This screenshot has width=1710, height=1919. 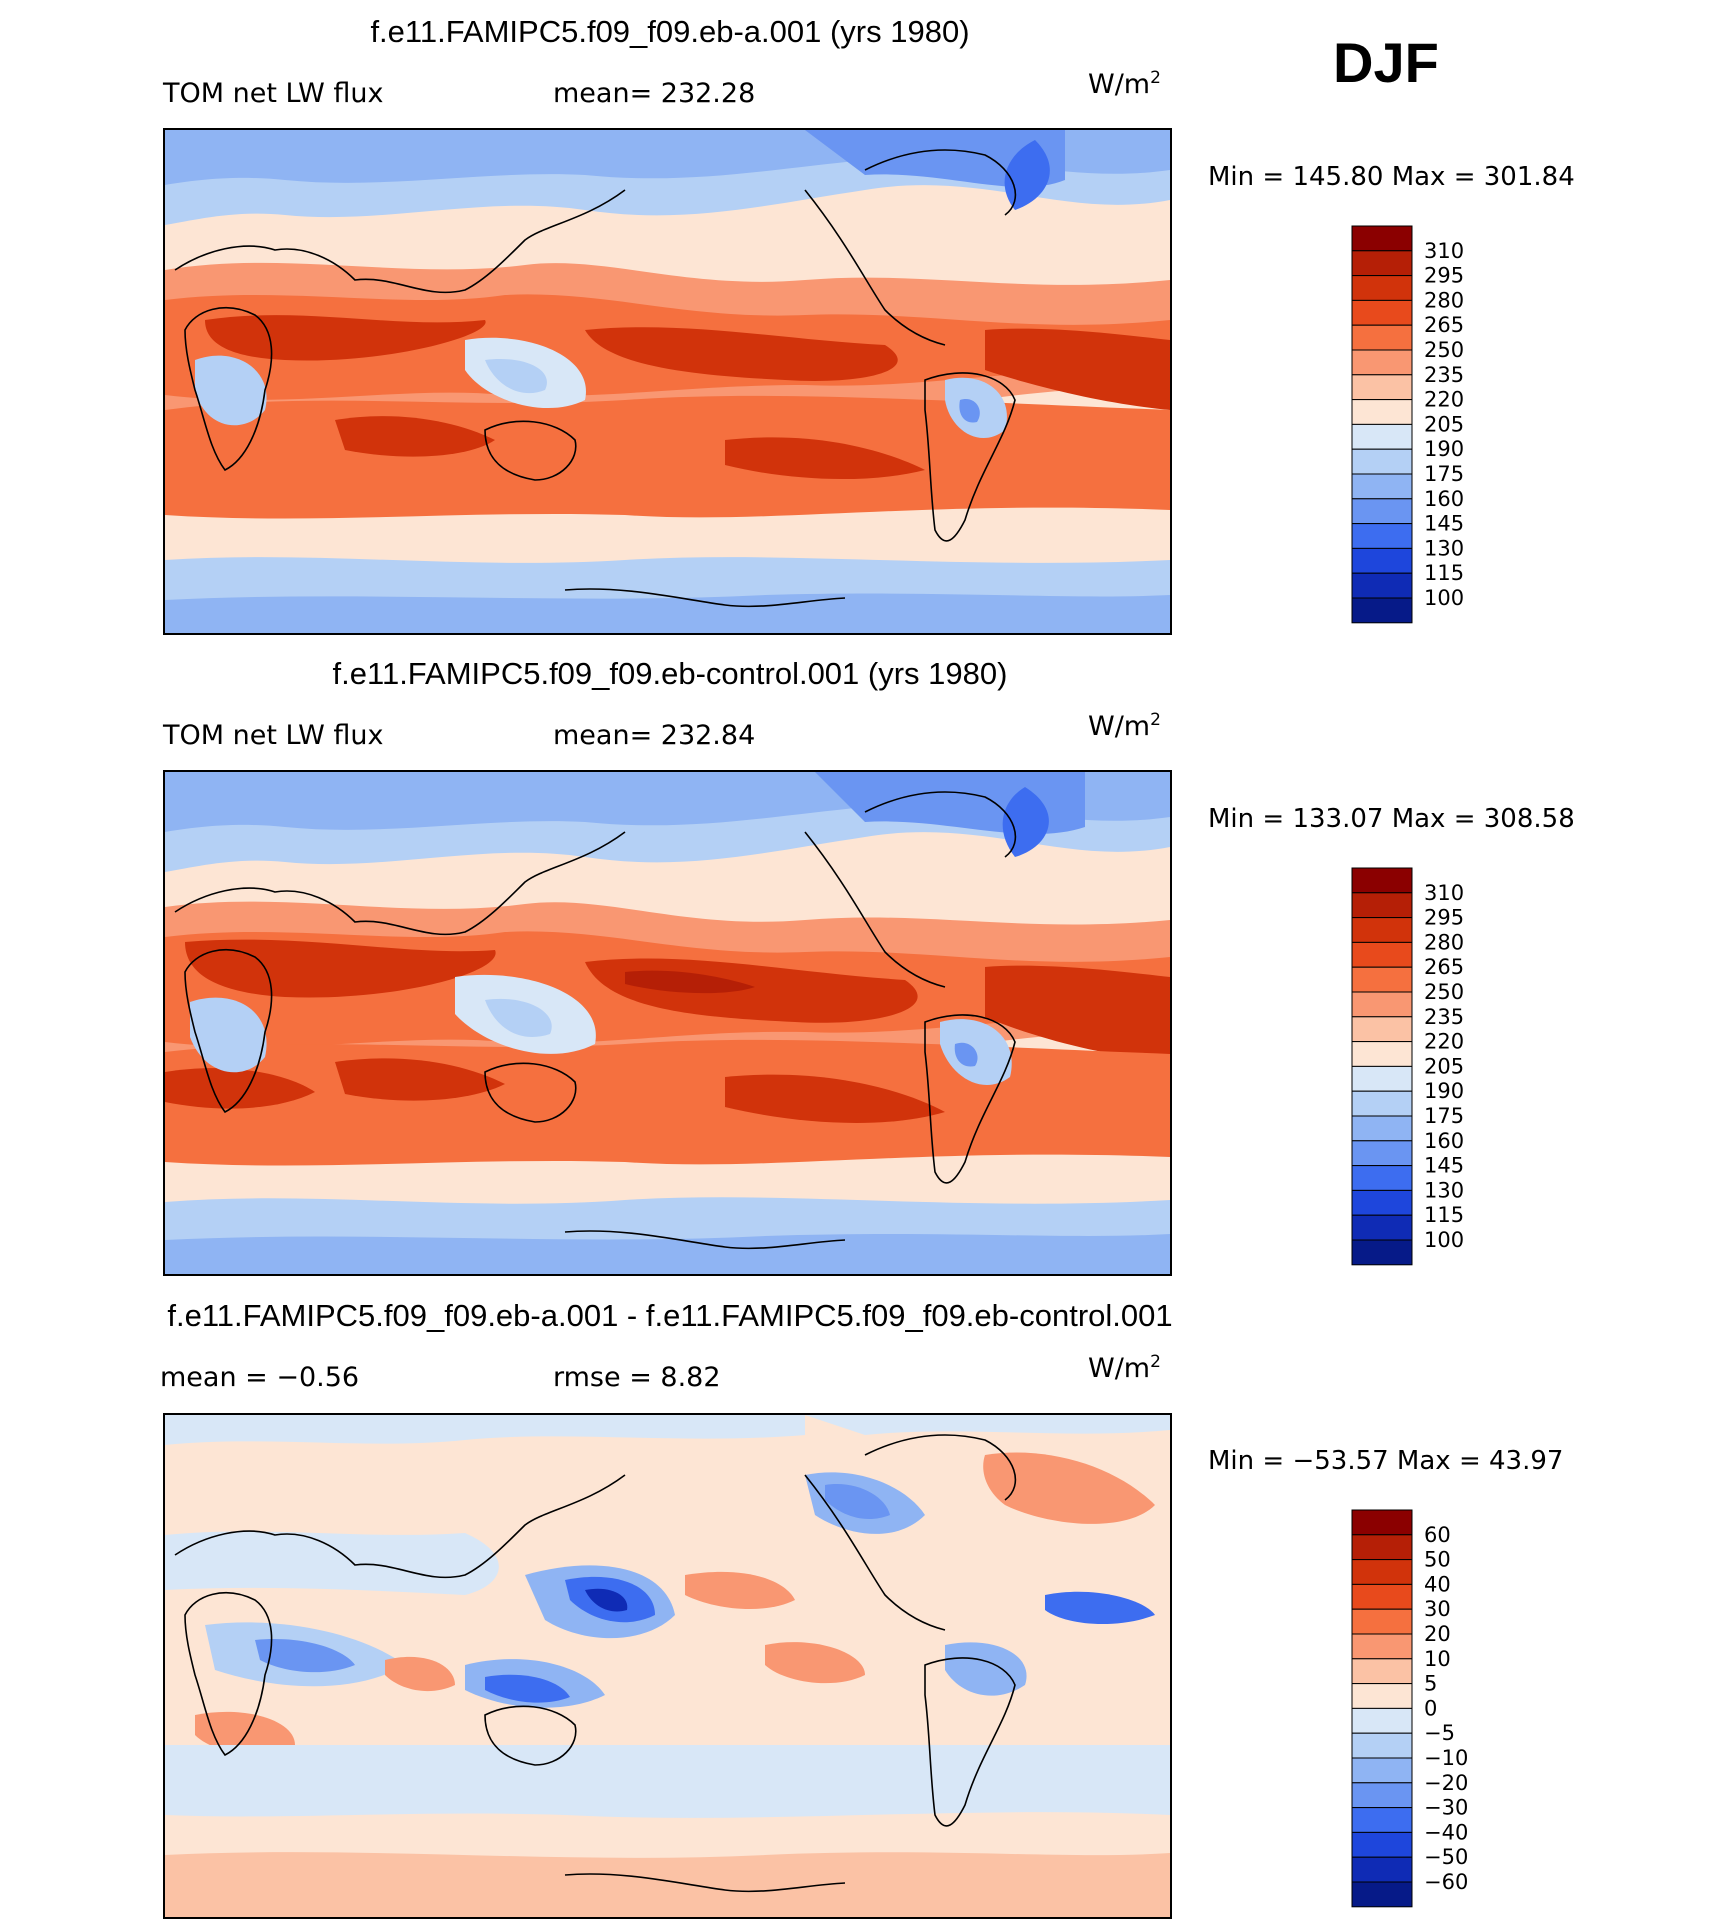 What do you see at coordinates (705, 598) in the screenshot?
I see `panel-1-coast-antarctica` at bounding box center [705, 598].